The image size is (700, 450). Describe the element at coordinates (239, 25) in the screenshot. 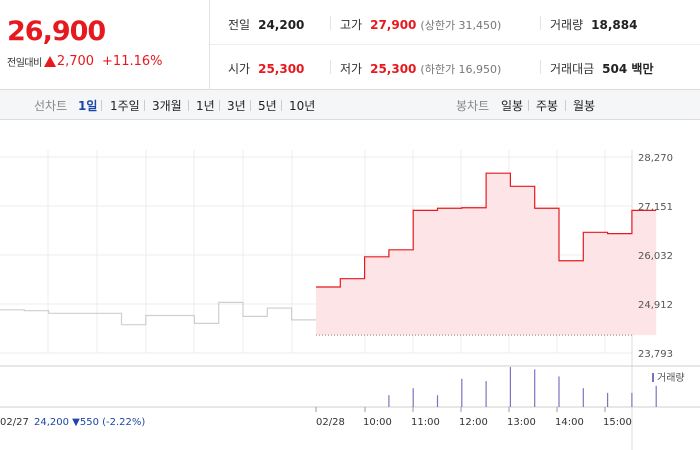

I see `prev-close-label: 전일` at that location.